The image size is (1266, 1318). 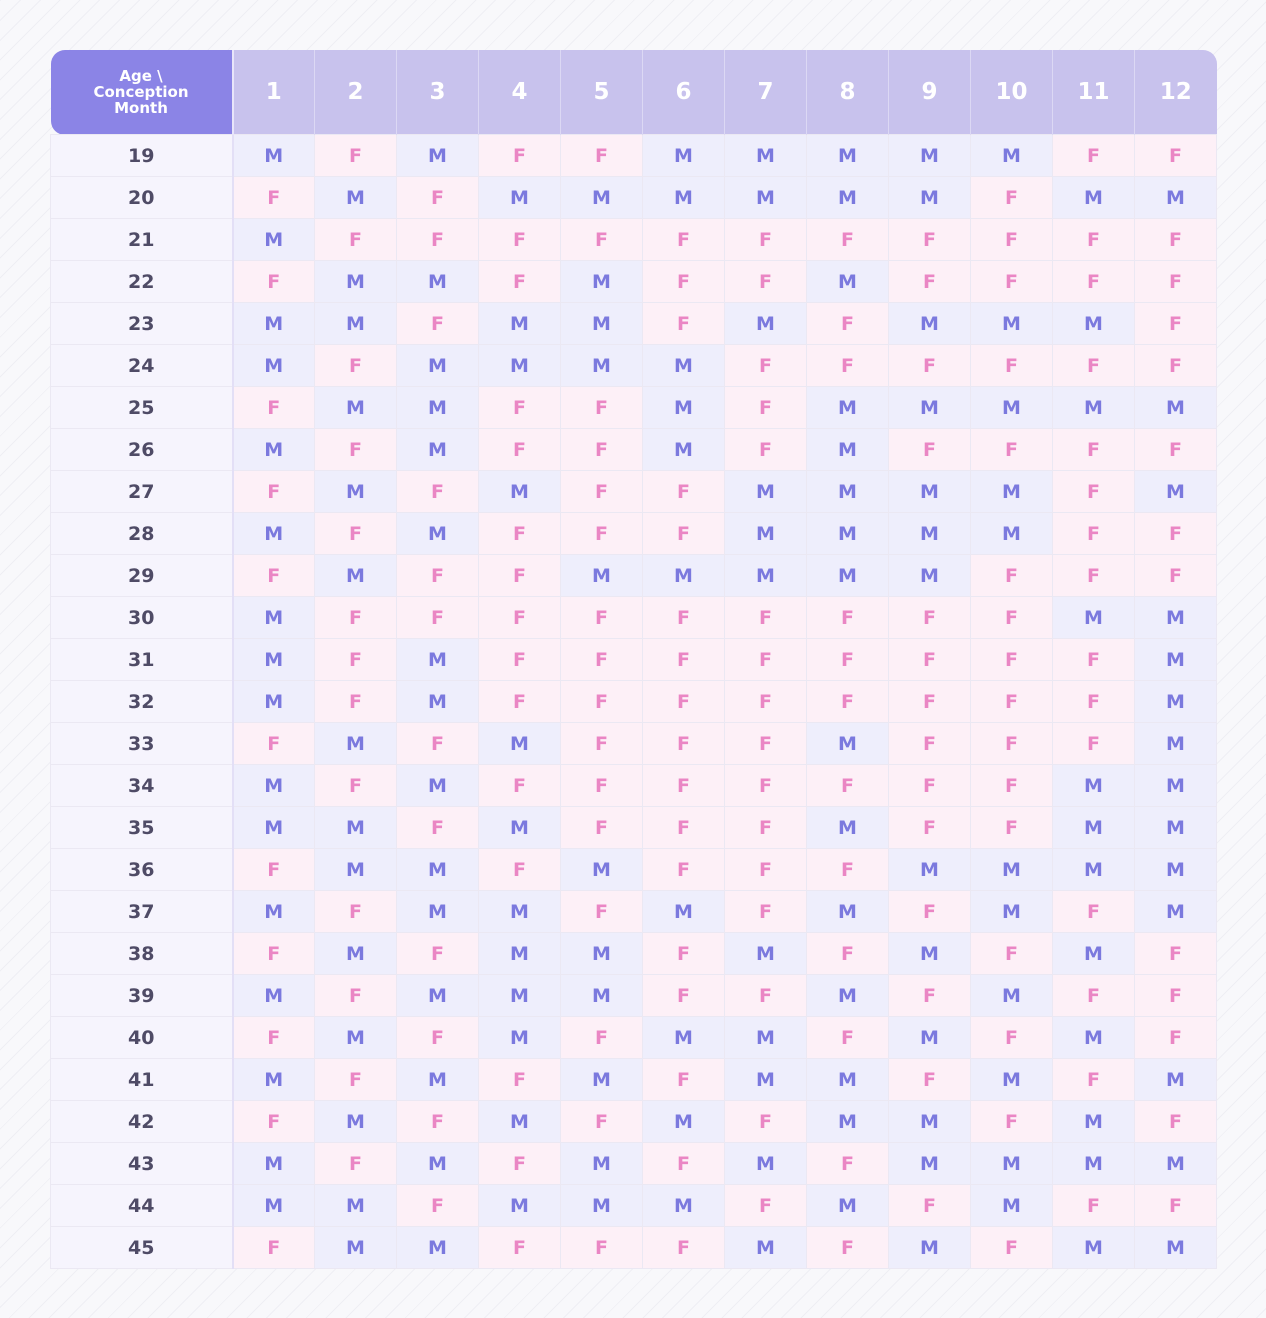 I want to click on table-row: 43 M F M F M F M F M M M M, so click(x=633, y=1163).